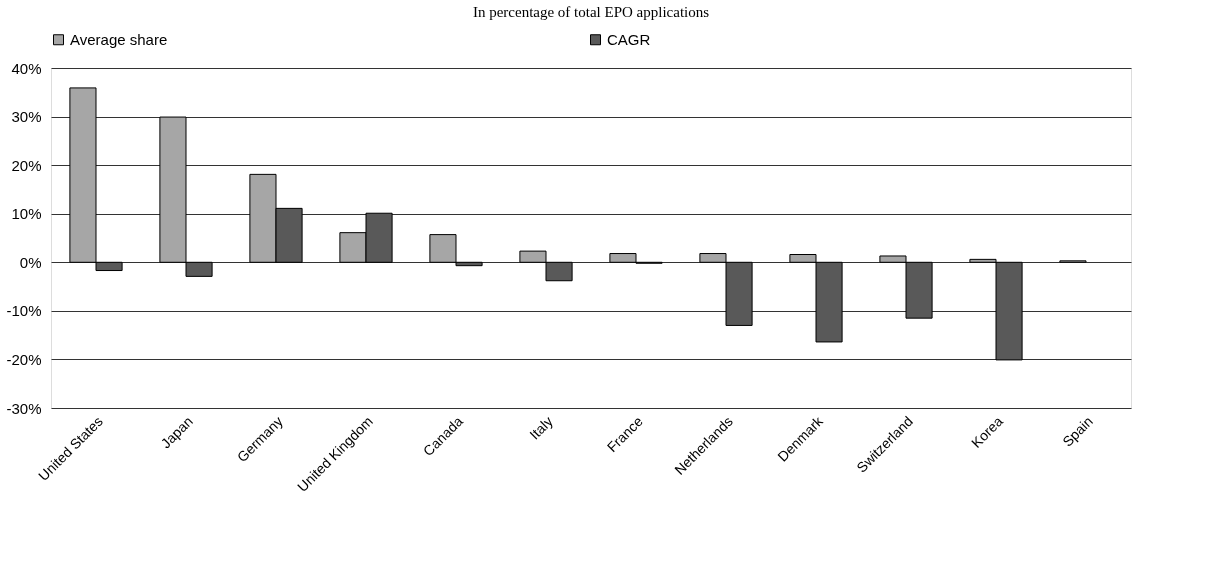 The image size is (1216, 585). Describe the element at coordinates (24, 311) in the screenshot. I see `y-tick-label: -10%` at that location.